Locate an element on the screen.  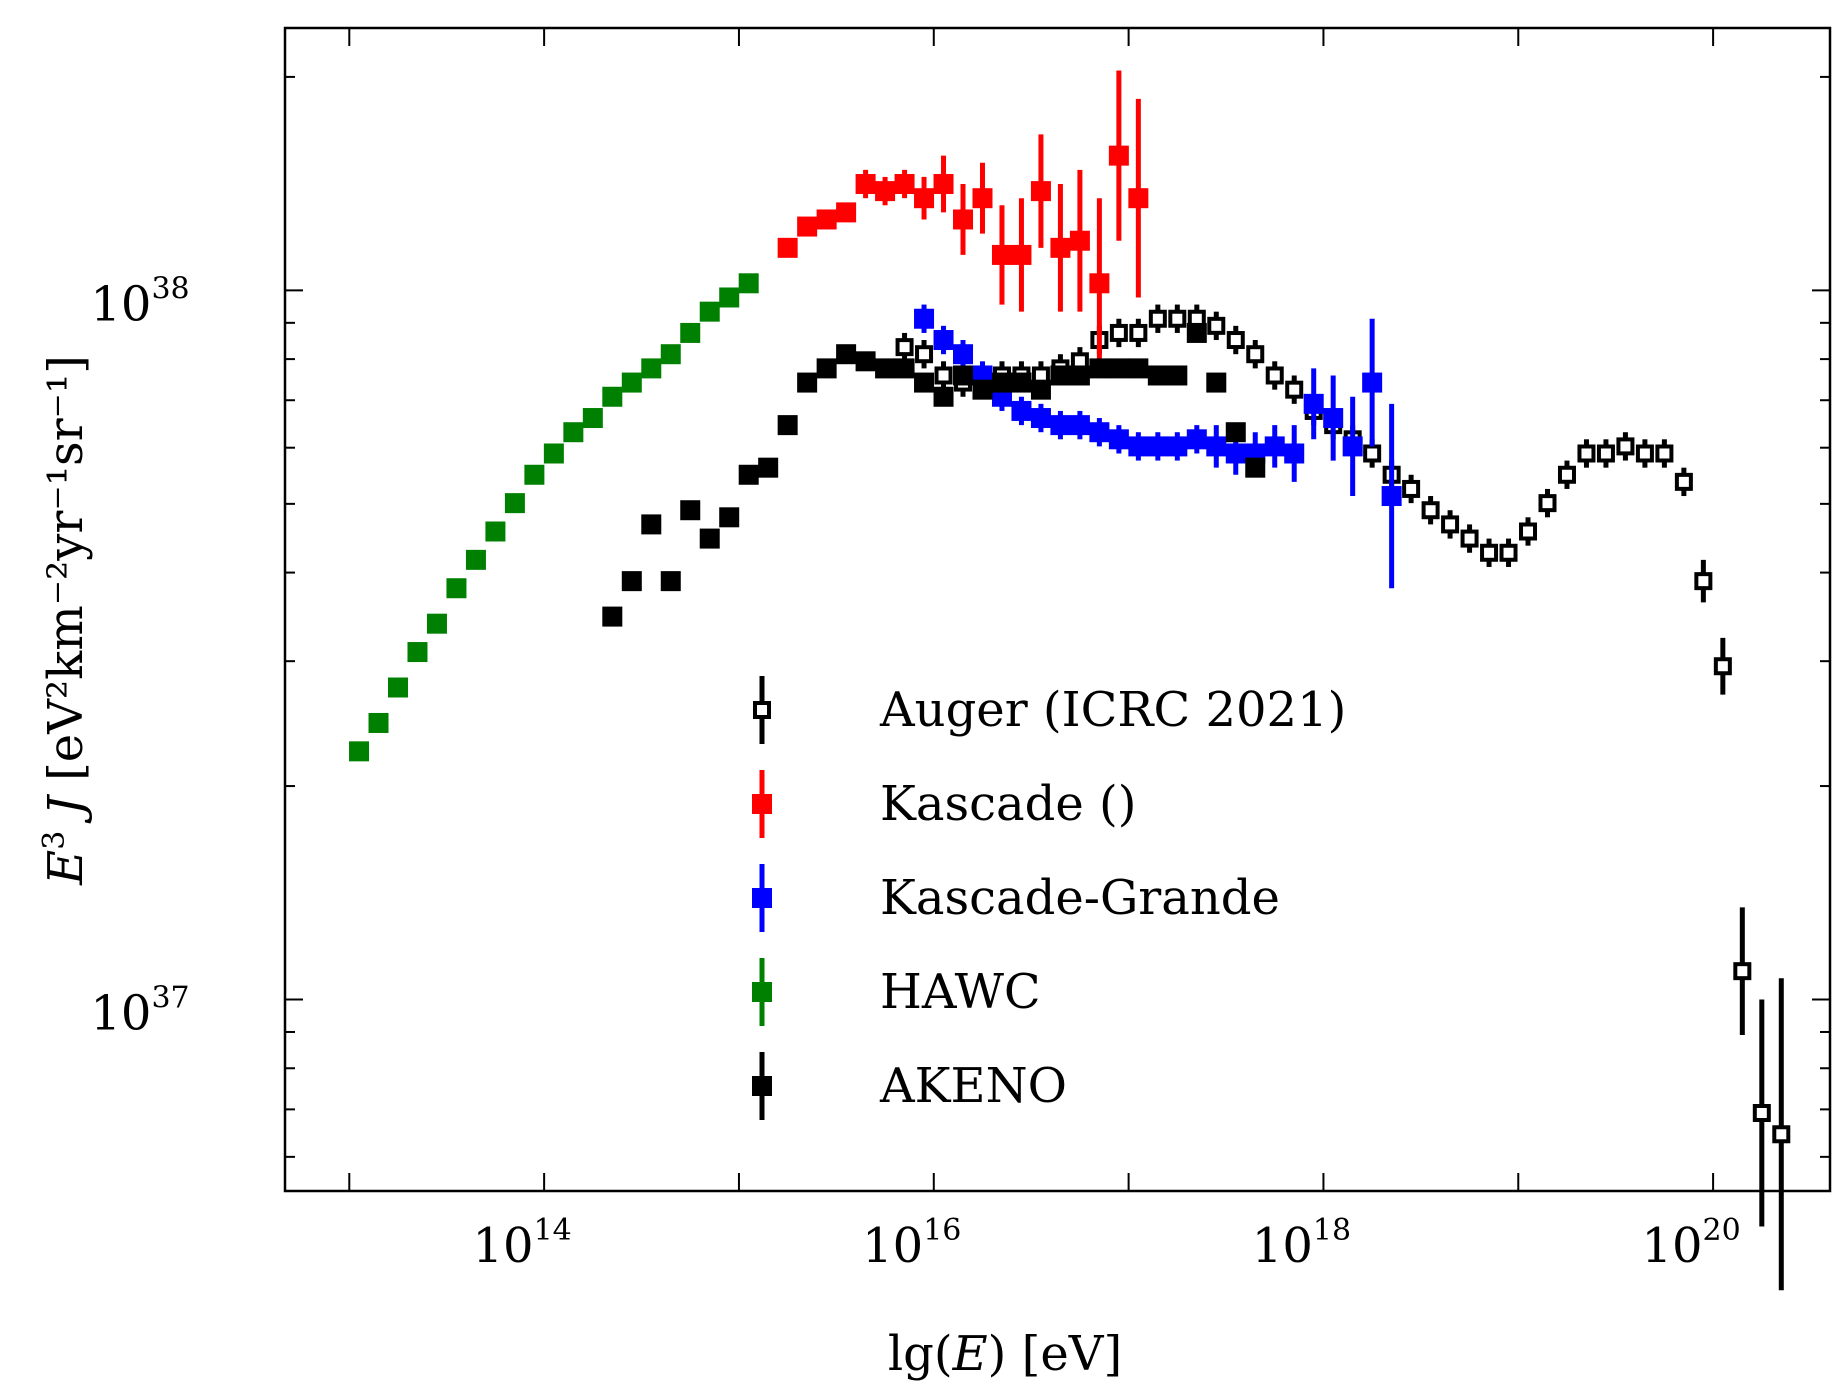
x-tick-label-exp: 14 is located at coordinates (553, 1230).